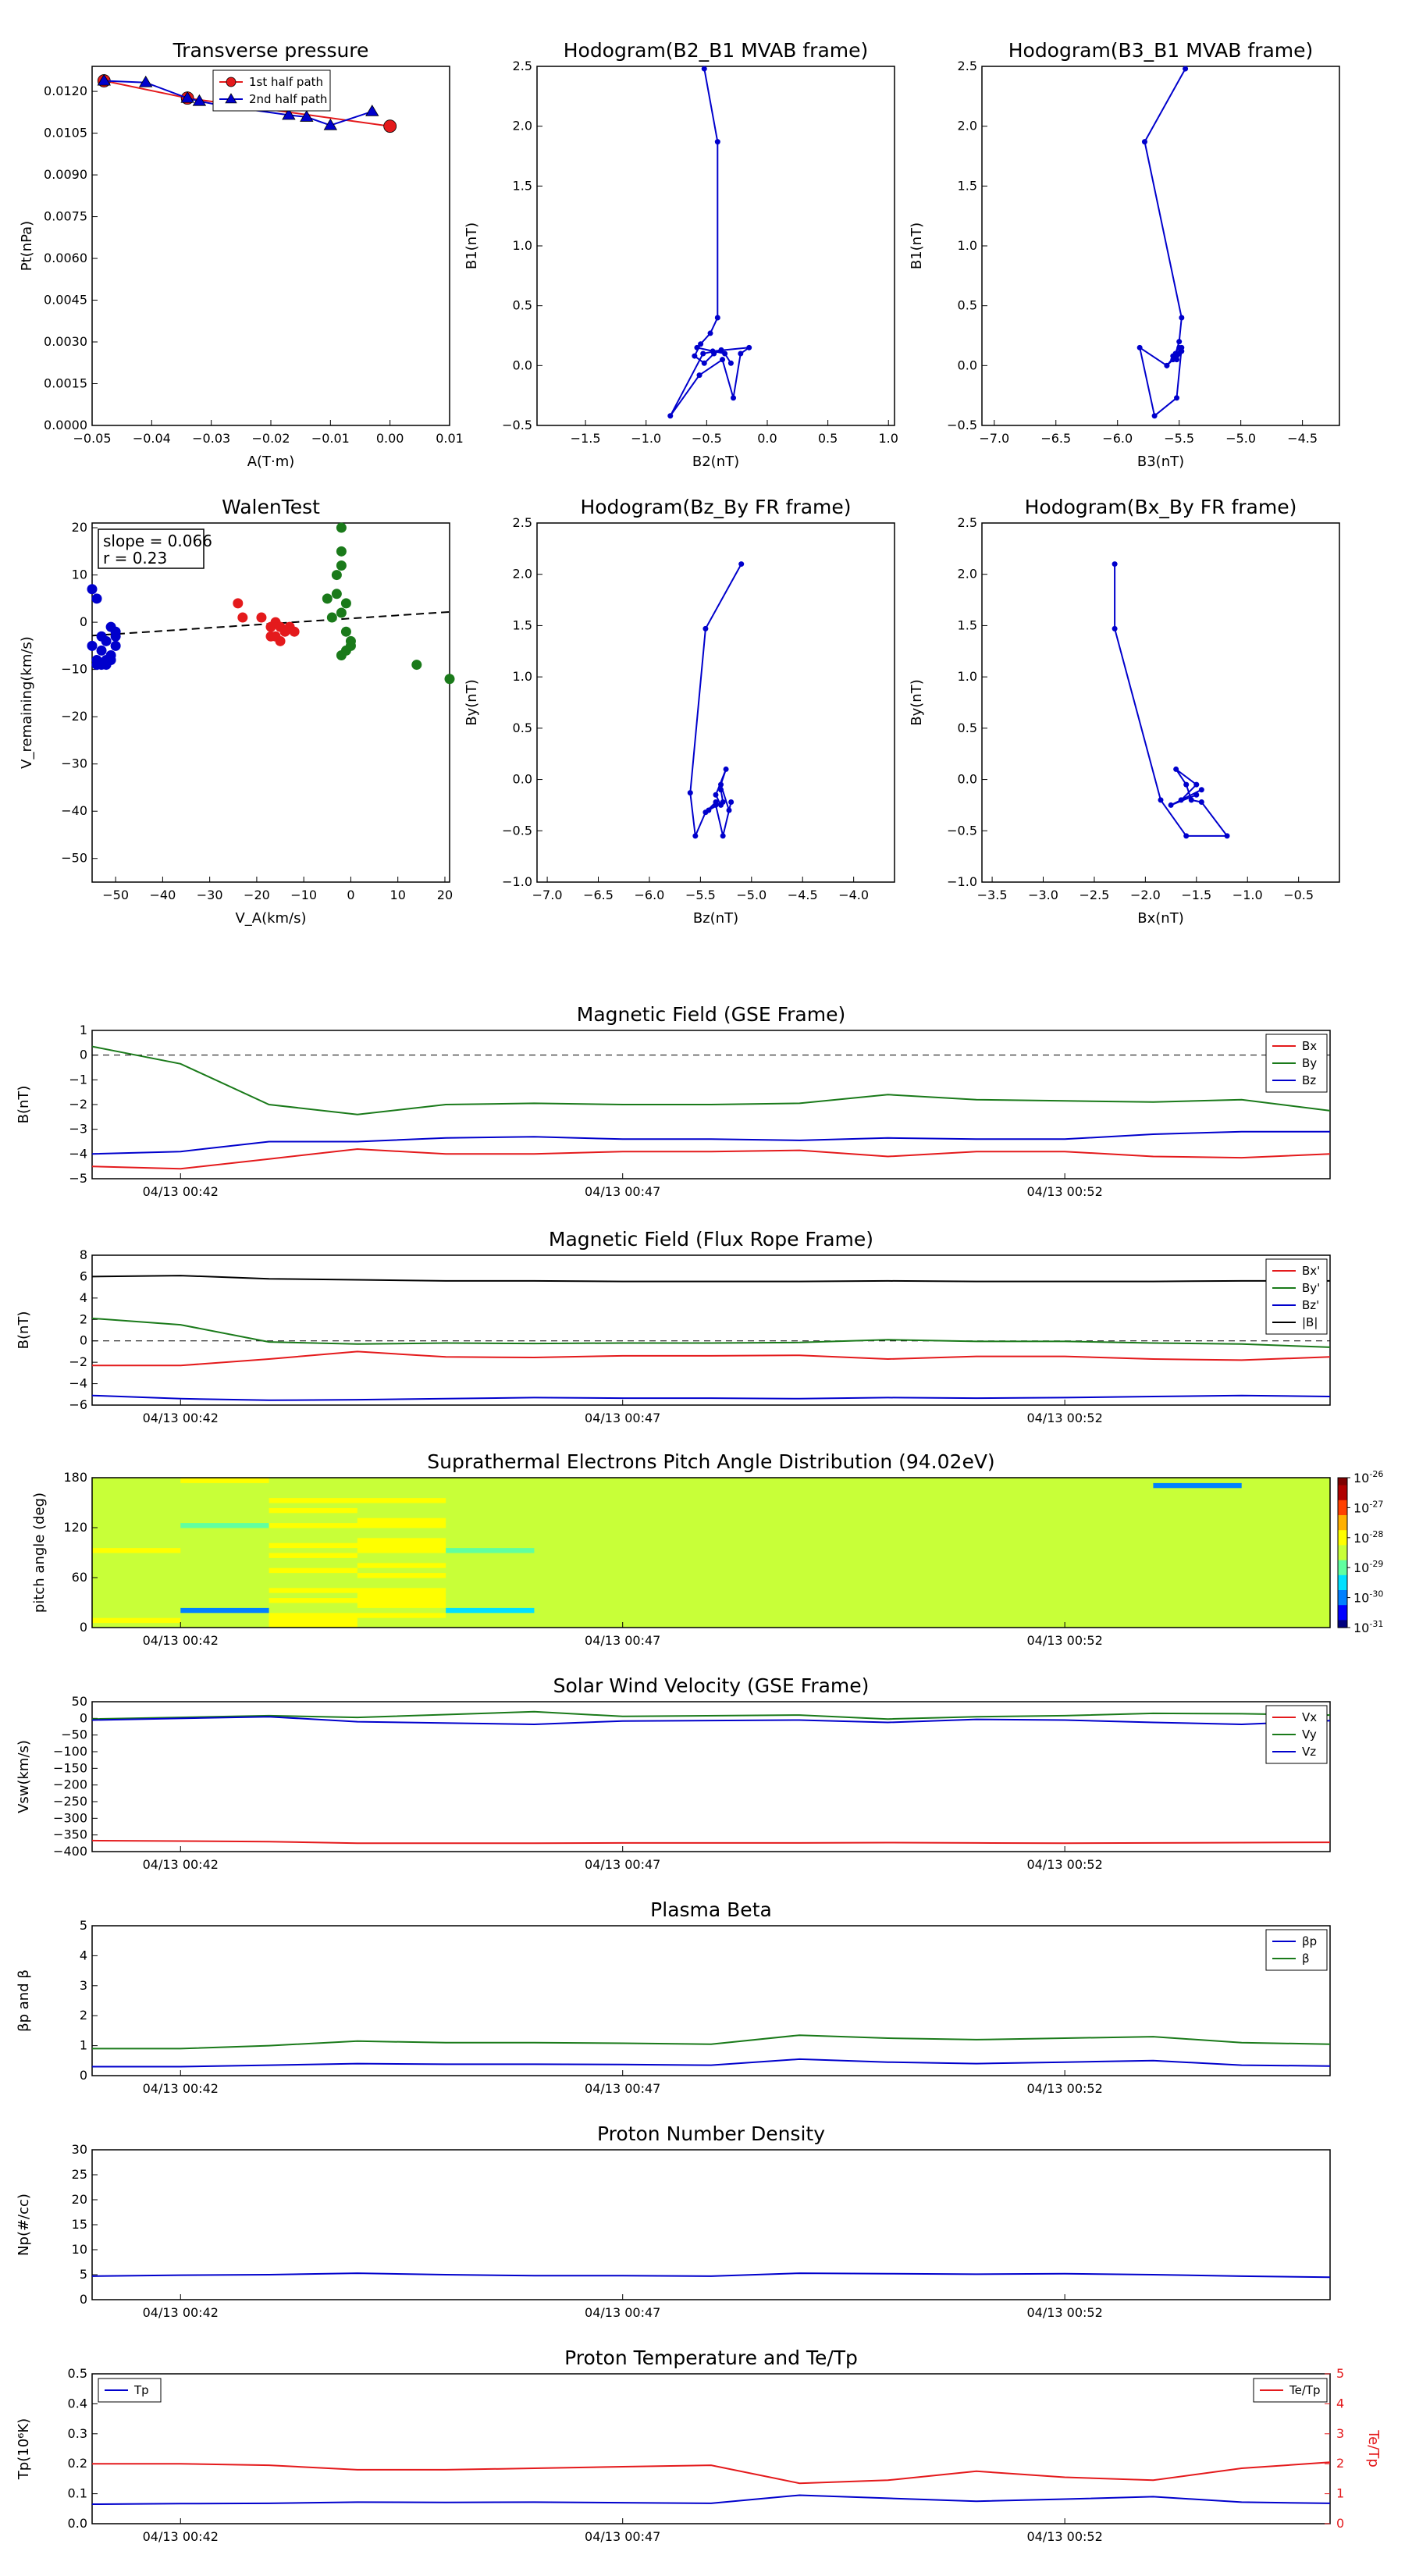 This screenshot has height=2576, width=1405. I want to click on heatmap-cells, so click(712, 1553).